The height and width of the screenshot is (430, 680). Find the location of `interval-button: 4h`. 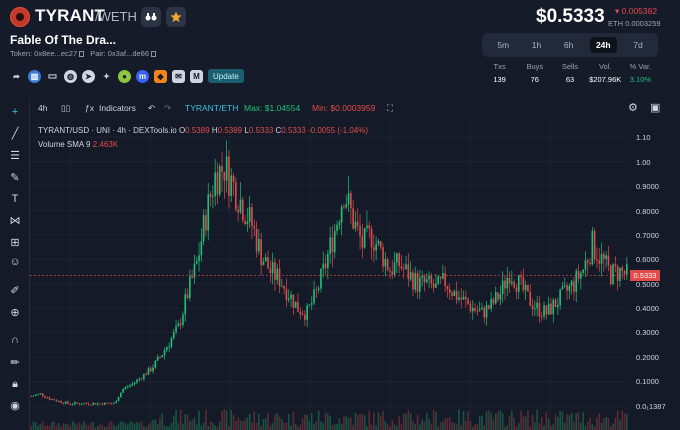

interval-button: 4h is located at coordinates (43, 108).